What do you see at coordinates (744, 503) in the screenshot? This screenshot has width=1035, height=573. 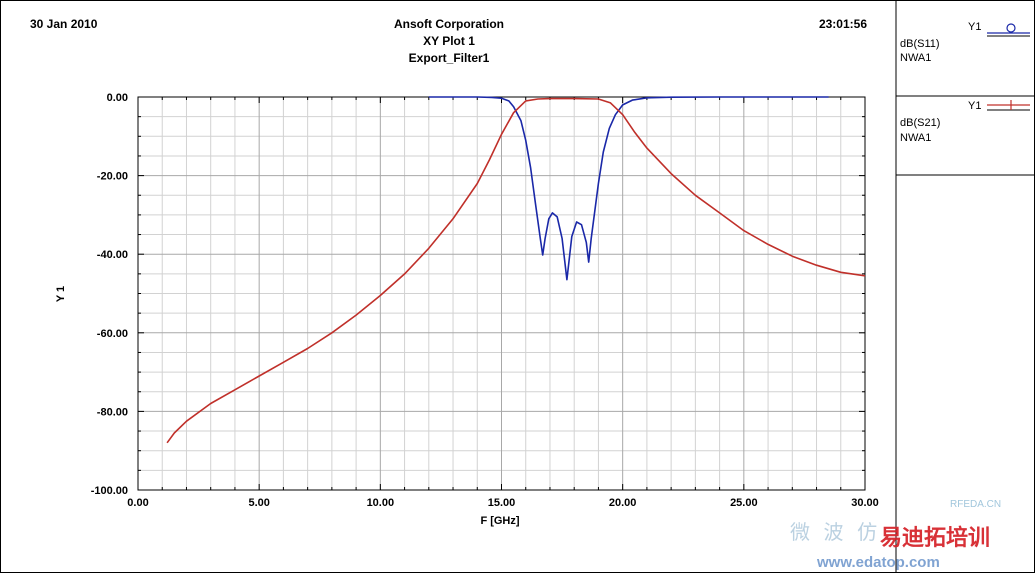 I see `x-tick-label: 25.00` at bounding box center [744, 503].